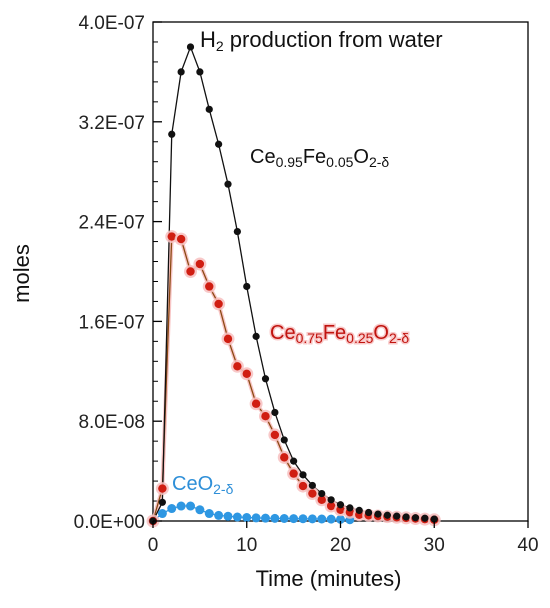  I want to click on y-axis-title: moles, so click(21, 273).